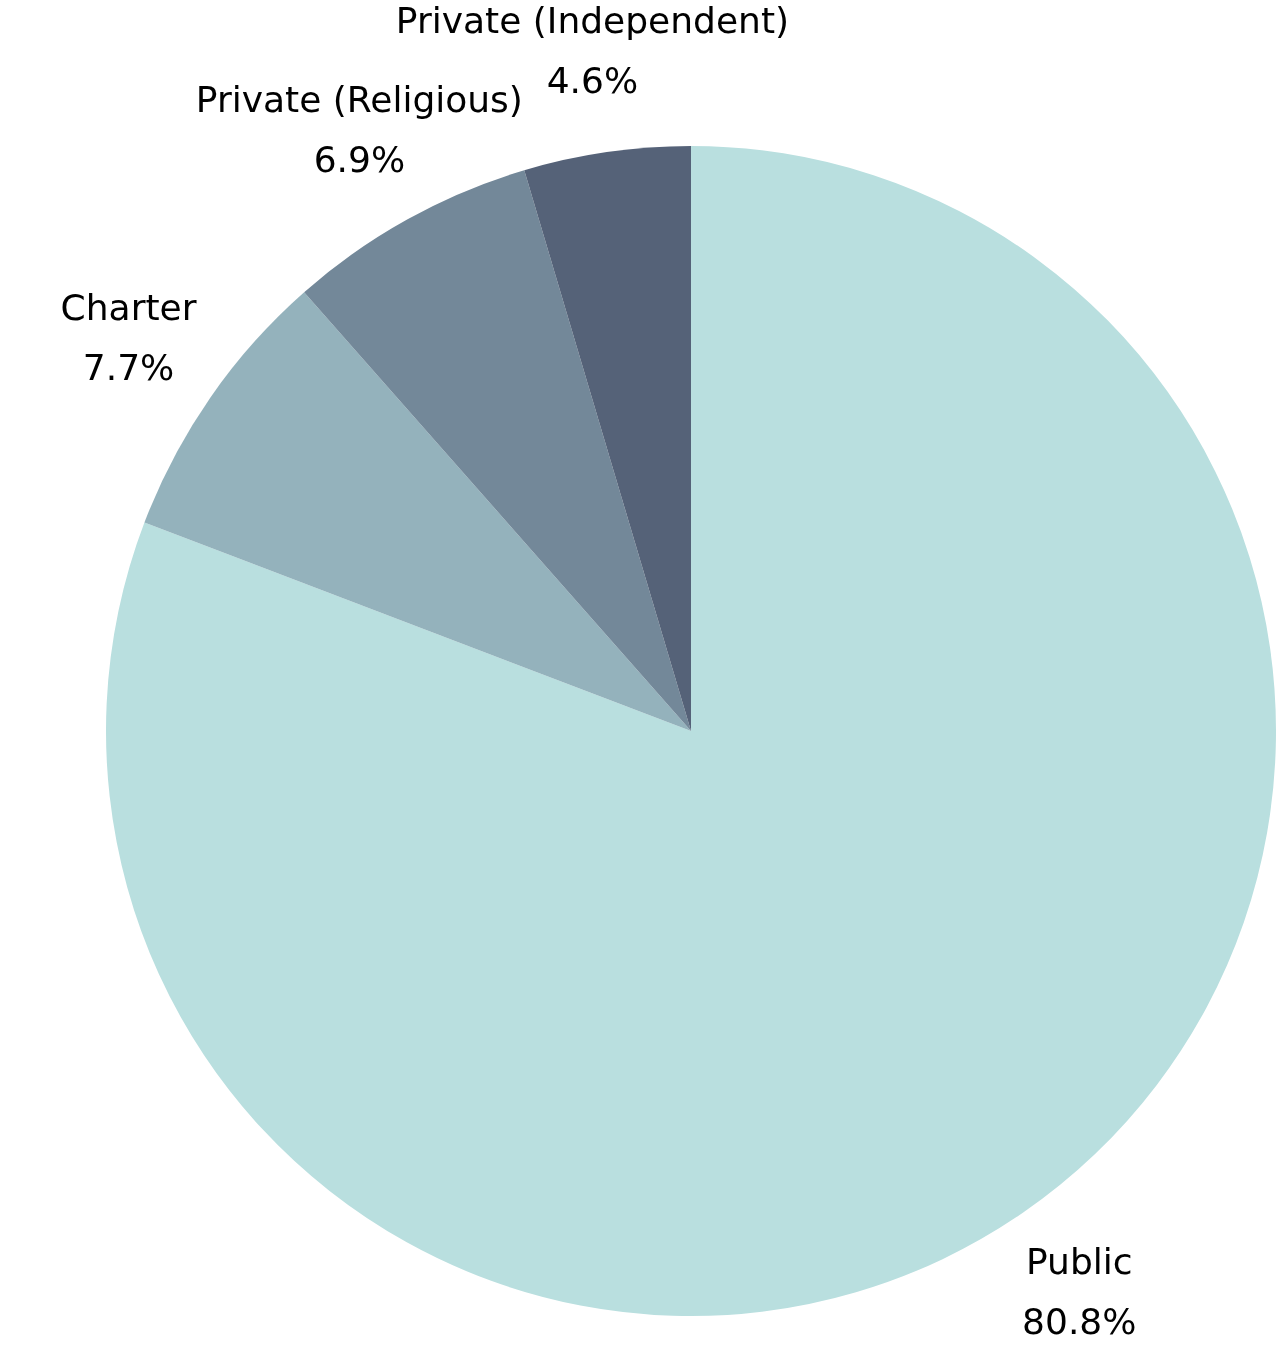 This screenshot has height=1348, width=1280. Describe the element at coordinates (128, 308) in the screenshot. I see `slice-label: Charter` at that location.